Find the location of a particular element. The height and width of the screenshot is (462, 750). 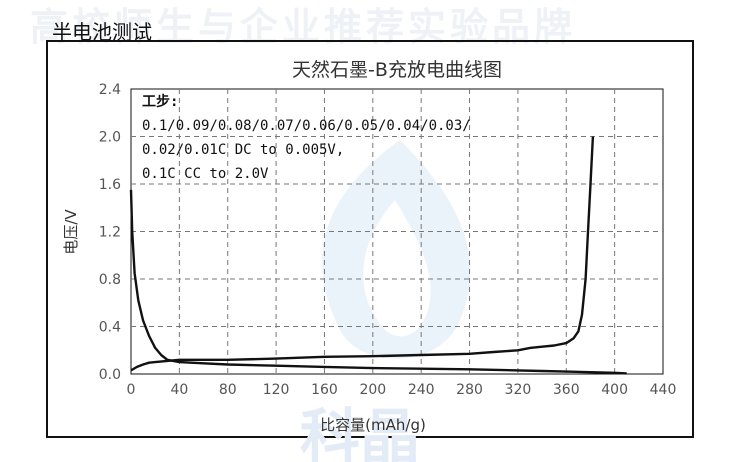

y-tick-label: 0.4 is located at coordinates (110, 328).